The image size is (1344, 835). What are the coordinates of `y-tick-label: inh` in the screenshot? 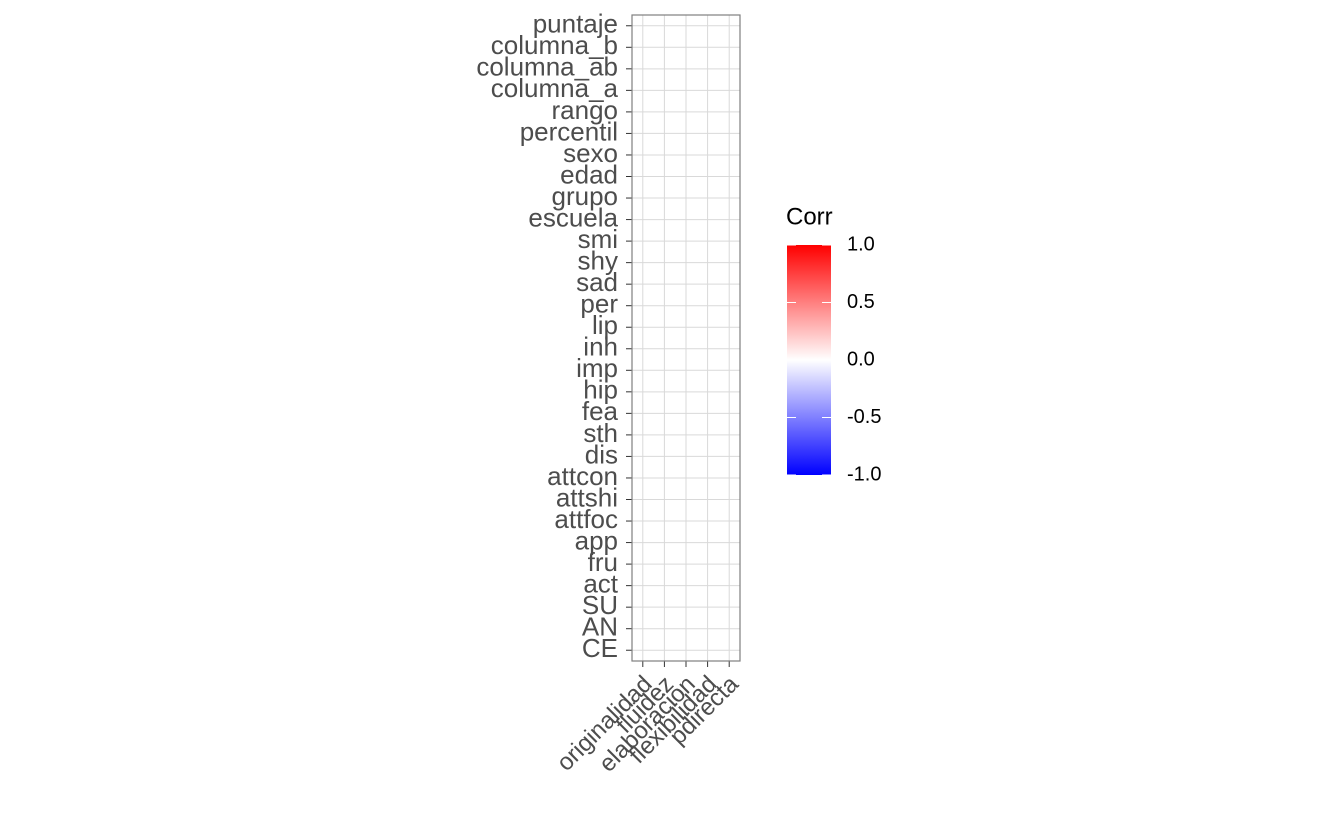 It's located at (600, 347).